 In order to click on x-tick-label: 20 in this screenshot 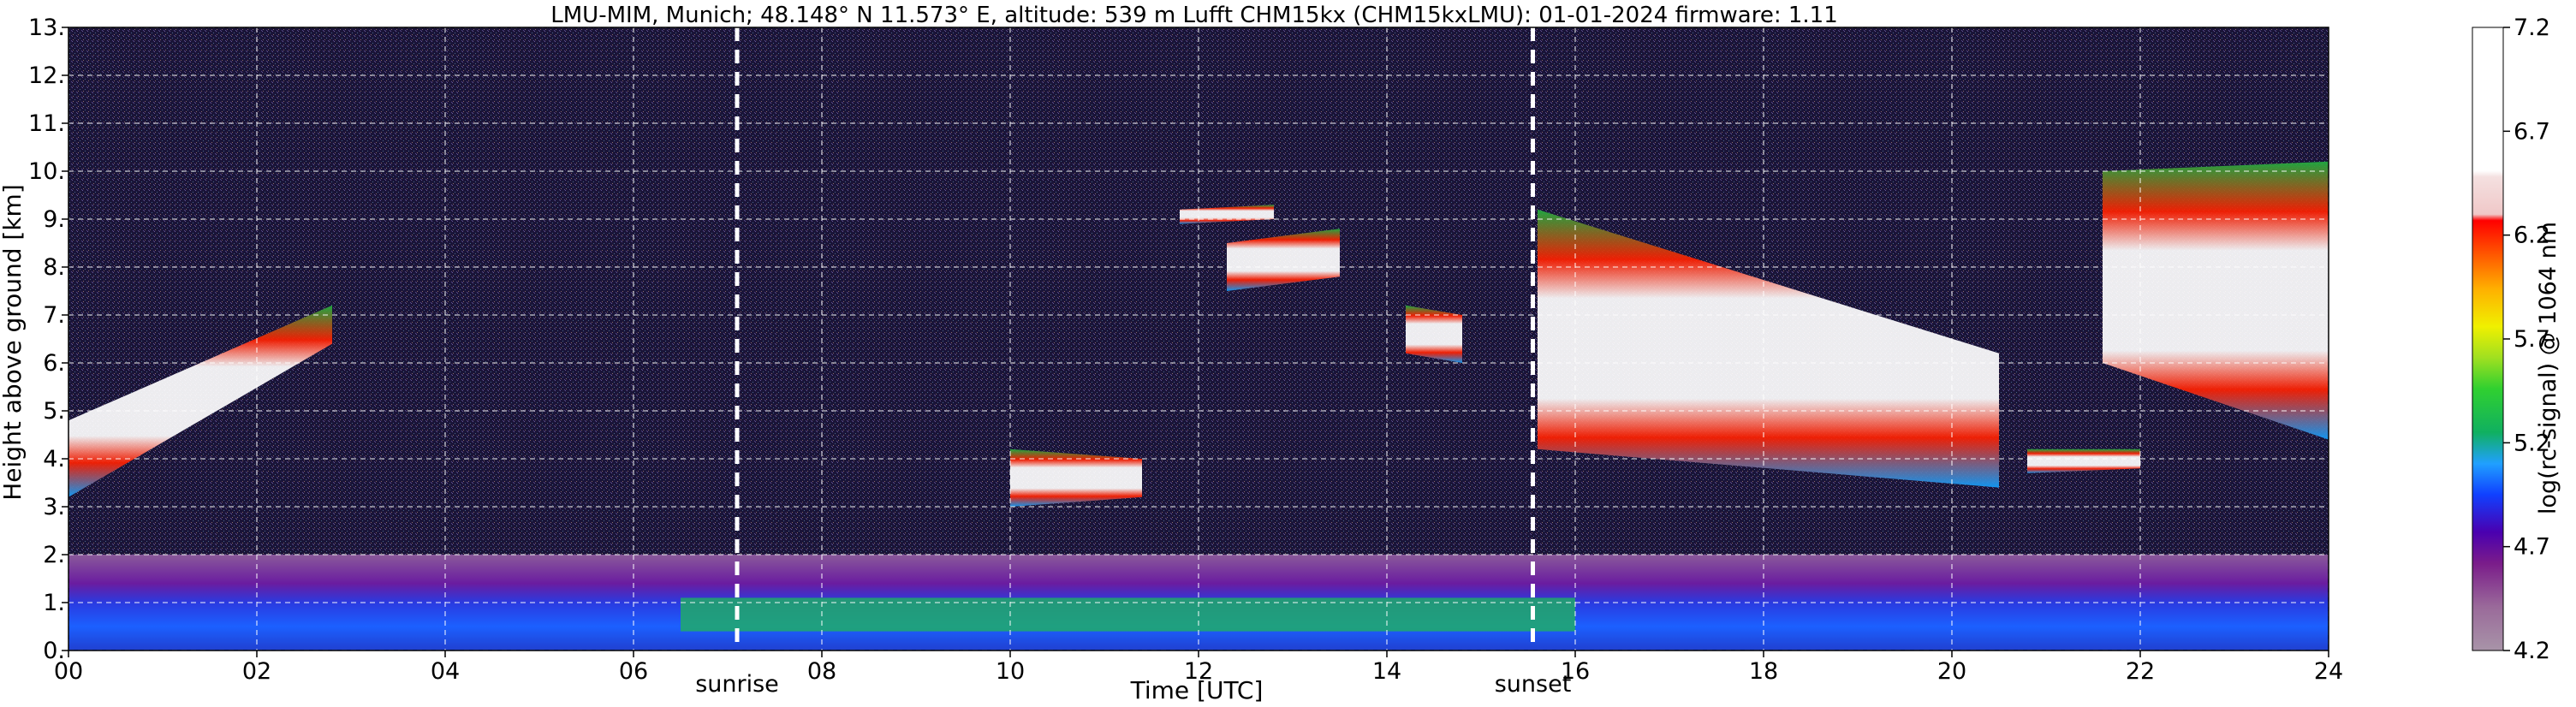, I will do `click(1951, 671)`.